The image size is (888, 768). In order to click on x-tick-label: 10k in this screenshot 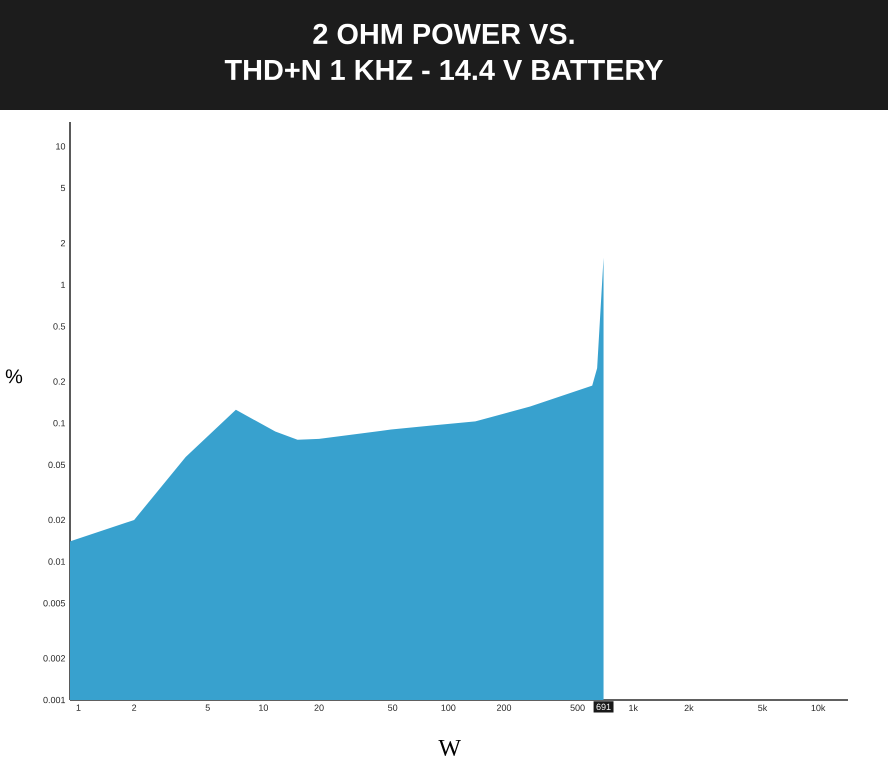, I will do `click(819, 708)`.